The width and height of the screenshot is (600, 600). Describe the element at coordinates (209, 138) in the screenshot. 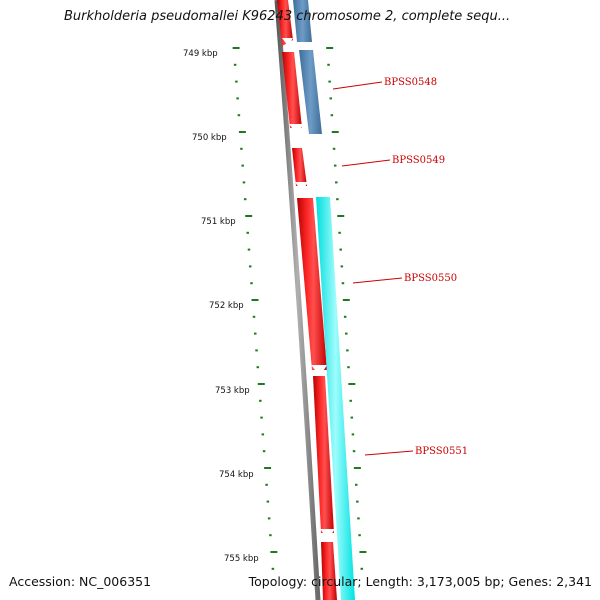

I see `scale-label: 750 kbp` at that location.